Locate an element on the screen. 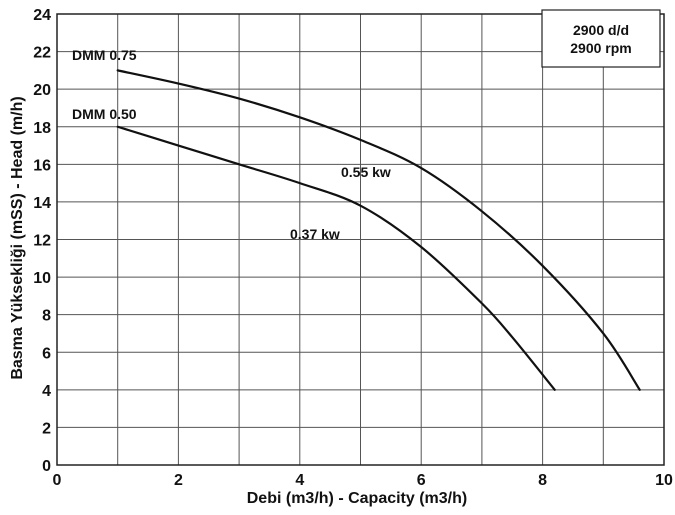  y-tick-label: 10 is located at coordinates (42, 278).